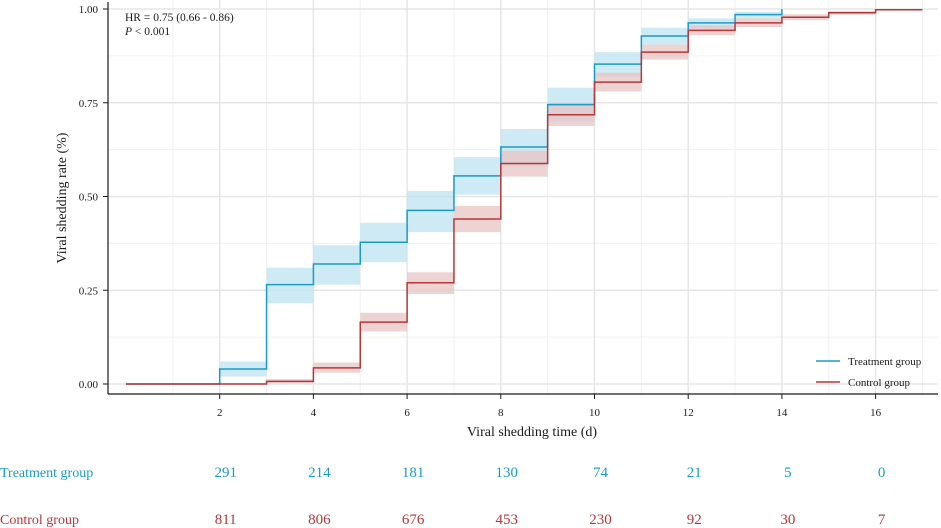 The width and height of the screenshot is (941, 528). What do you see at coordinates (787, 520) in the screenshot?
I see `risk-value-control: 30` at bounding box center [787, 520].